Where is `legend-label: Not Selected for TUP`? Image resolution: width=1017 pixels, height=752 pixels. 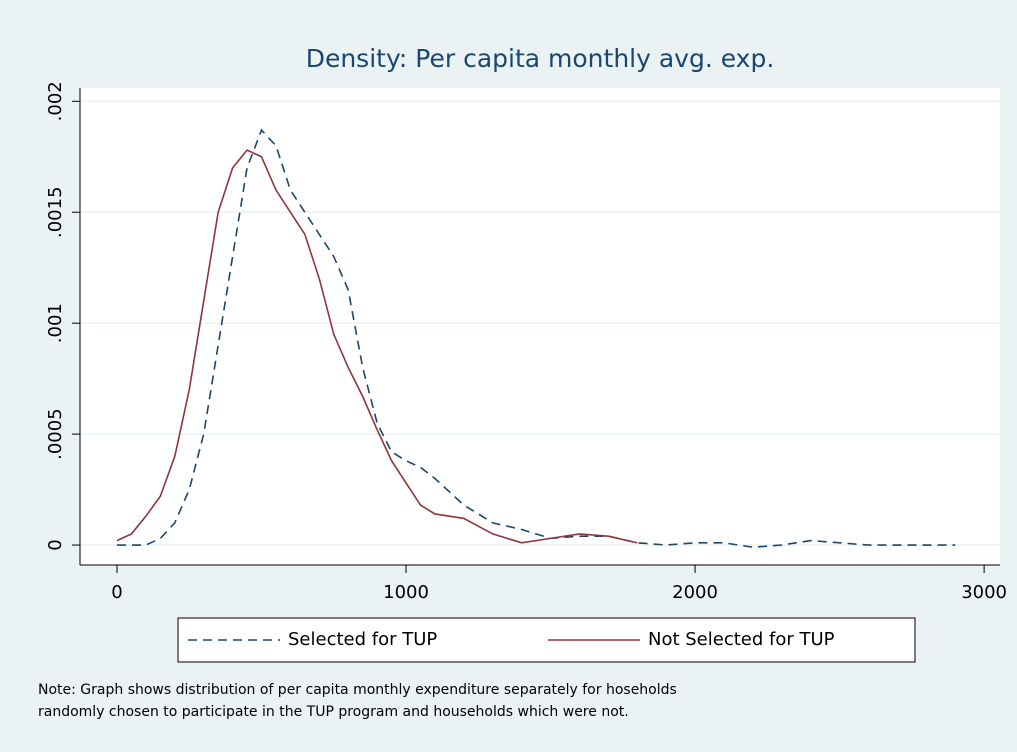 legend-label: Not Selected for TUP is located at coordinates (741, 639).